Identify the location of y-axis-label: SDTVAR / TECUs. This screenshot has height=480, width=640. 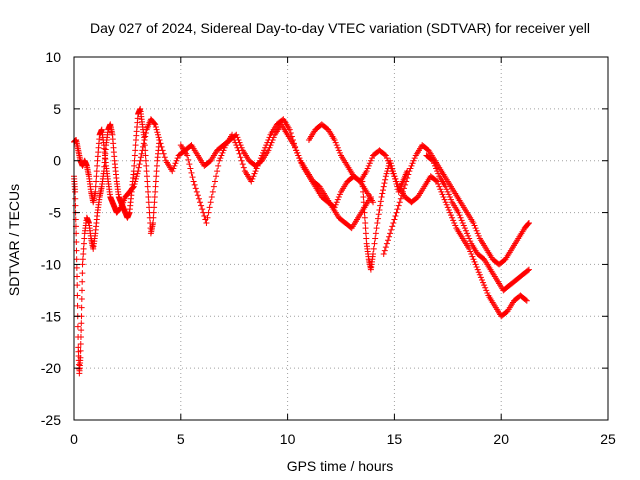
(14, 240).